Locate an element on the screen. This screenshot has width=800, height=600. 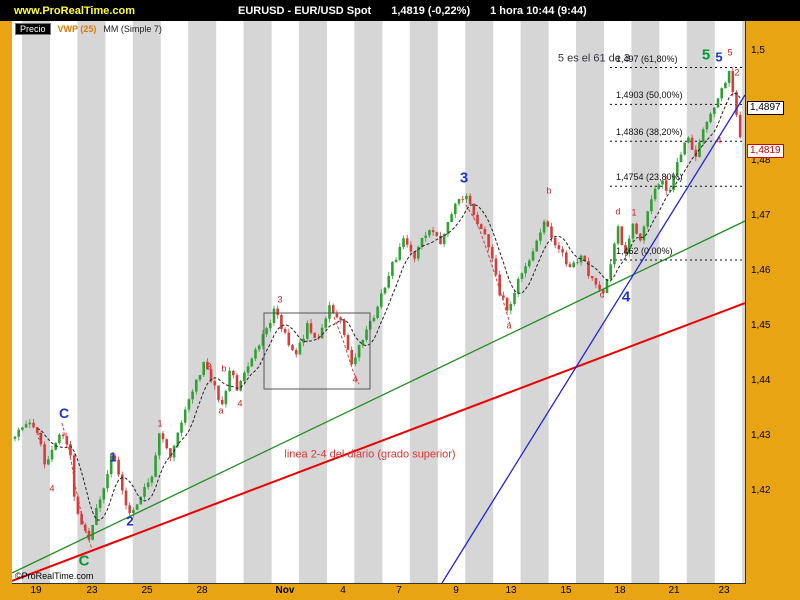
vwp-indicator-label: VWP (25) is located at coordinates (77, 29).